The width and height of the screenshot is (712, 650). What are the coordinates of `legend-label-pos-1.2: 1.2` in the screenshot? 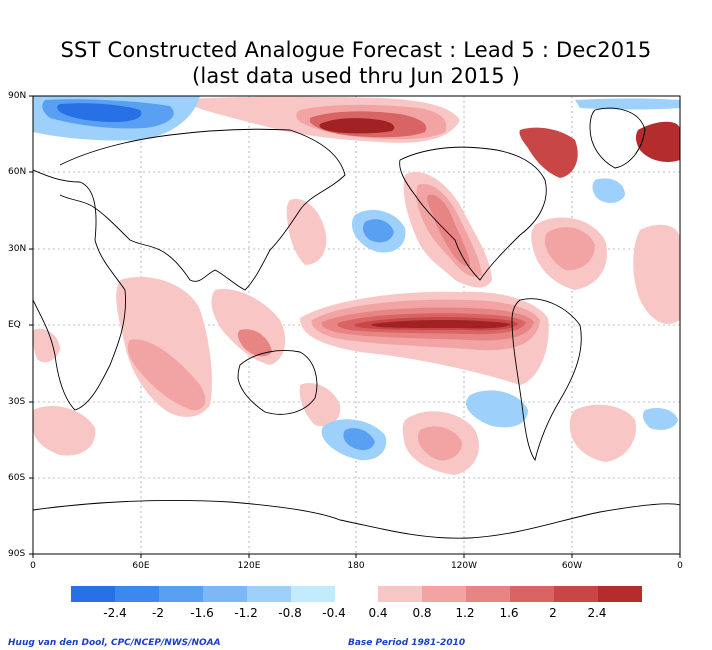 It's located at (465, 613).